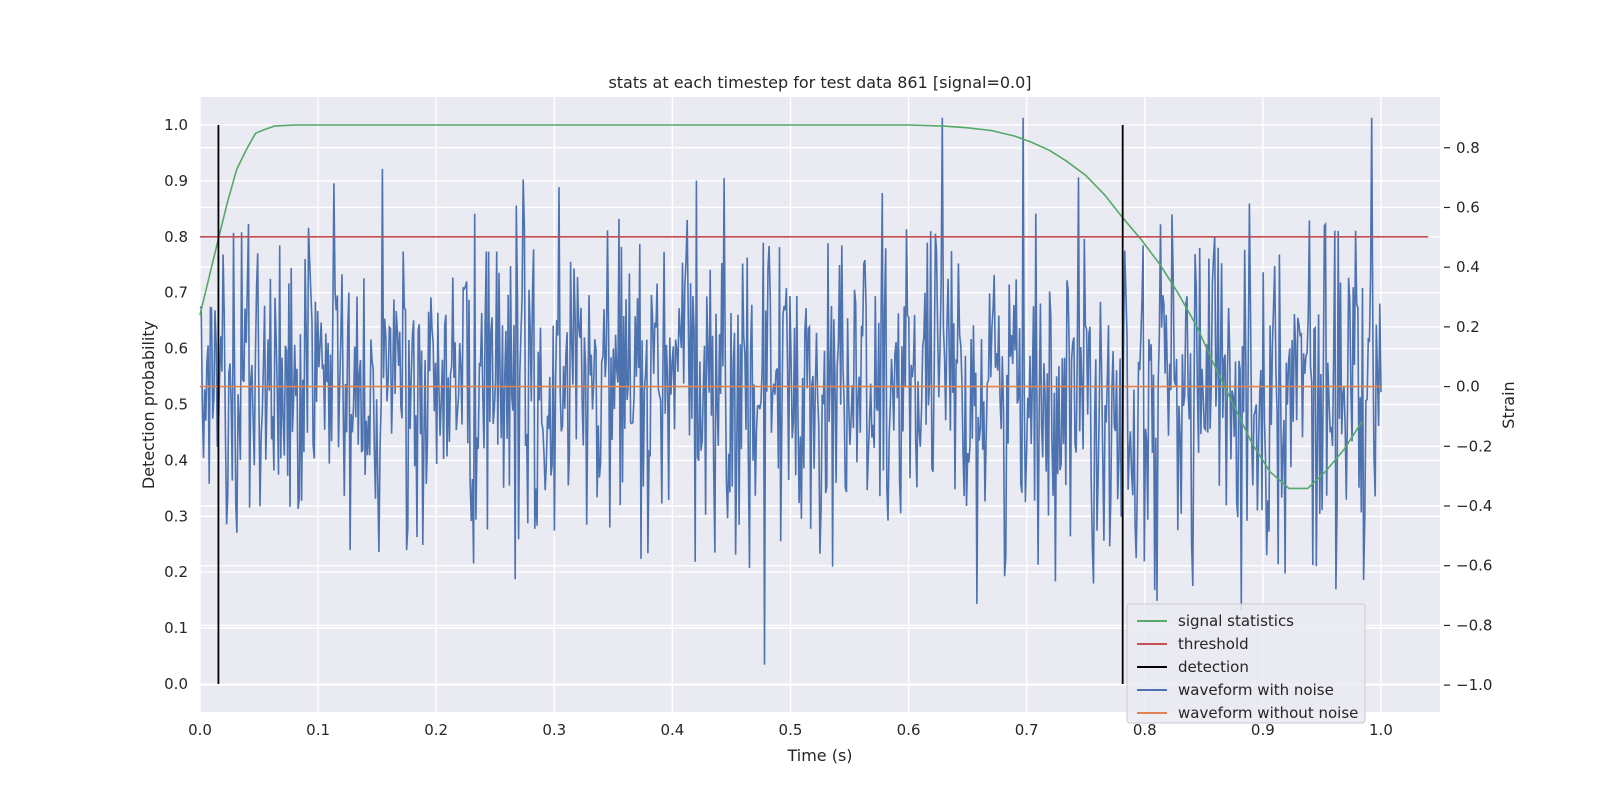 Image resolution: width=1600 pixels, height=800 pixels. Describe the element at coordinates (1468, 207) in the screenshot. I see `y2-tick-label: 0.6` at that location.